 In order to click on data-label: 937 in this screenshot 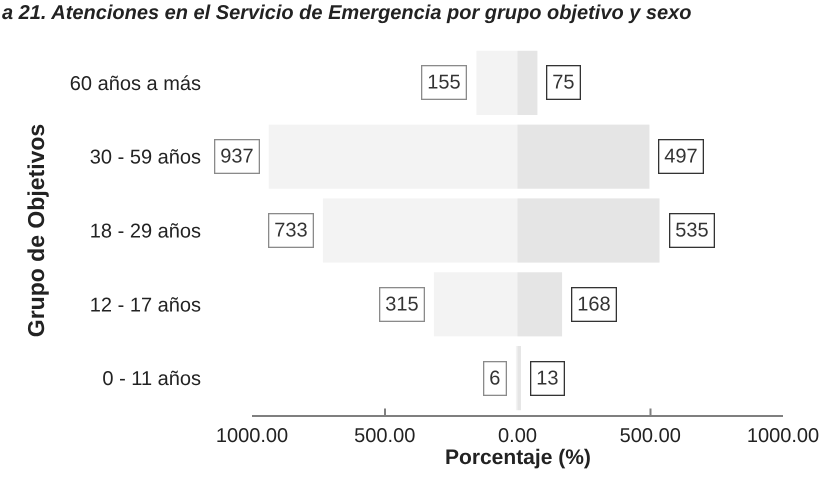, I will do `click(237, 156)`.